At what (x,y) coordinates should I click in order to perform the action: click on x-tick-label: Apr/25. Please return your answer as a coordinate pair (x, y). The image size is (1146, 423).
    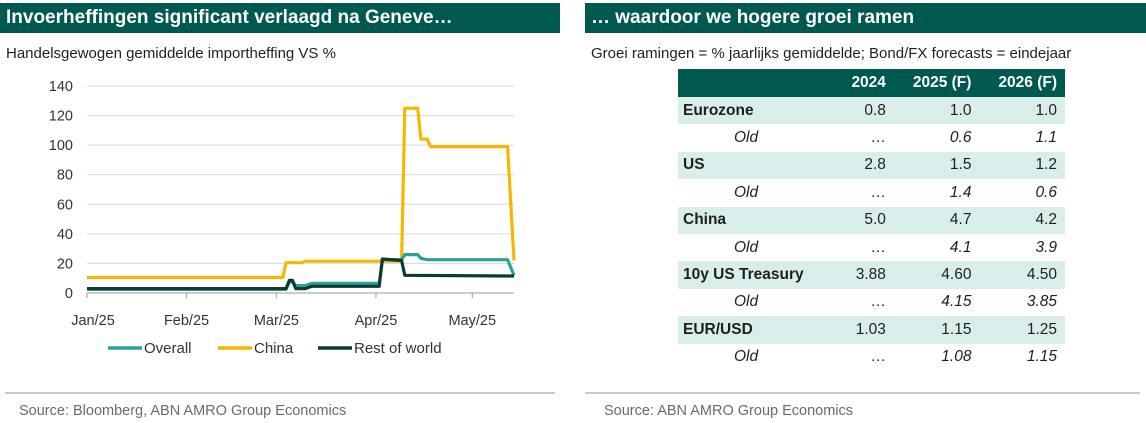
    Looking at the image, I should click on (376, 321).